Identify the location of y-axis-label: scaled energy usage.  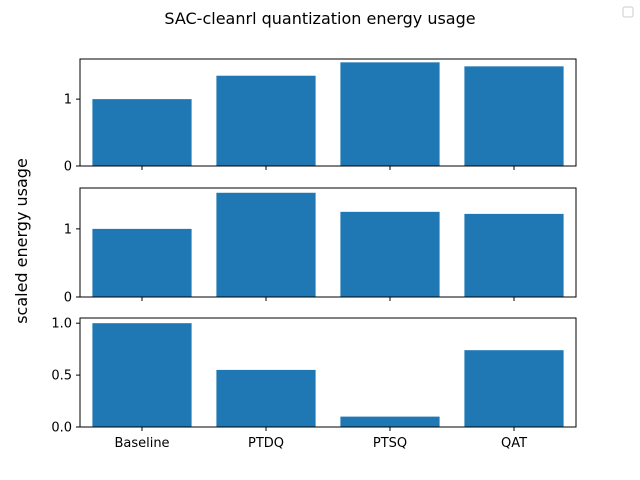
(21, 241).